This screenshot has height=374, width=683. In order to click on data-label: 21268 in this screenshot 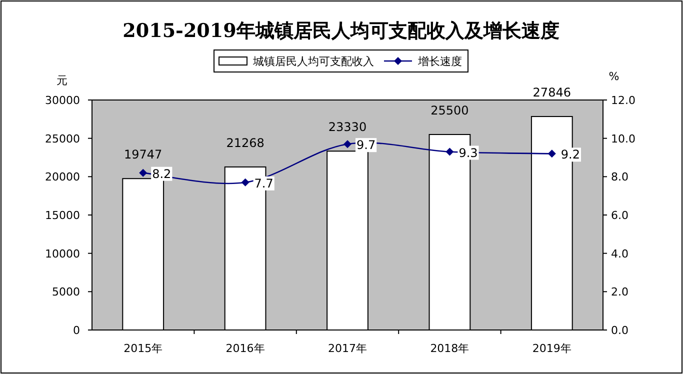, I will do `click(245, 143)`.